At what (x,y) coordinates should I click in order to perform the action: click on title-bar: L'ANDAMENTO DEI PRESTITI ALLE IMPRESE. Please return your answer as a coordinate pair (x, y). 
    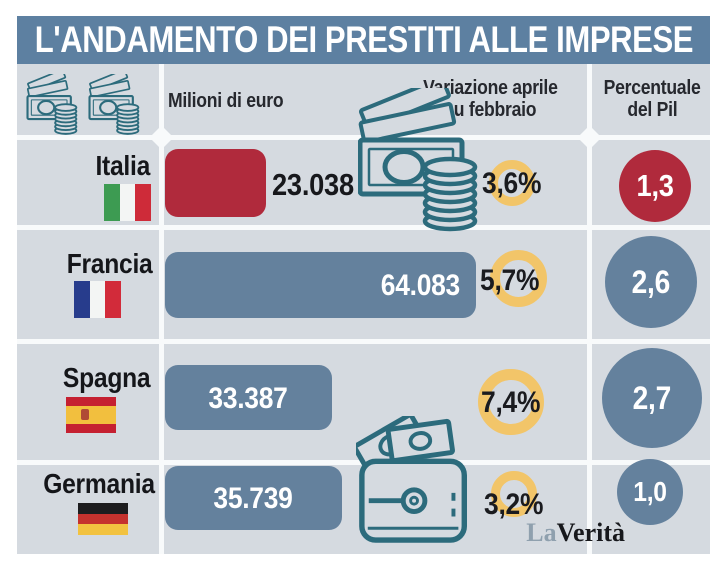
    Looking at the image, I should click on (363, 40).